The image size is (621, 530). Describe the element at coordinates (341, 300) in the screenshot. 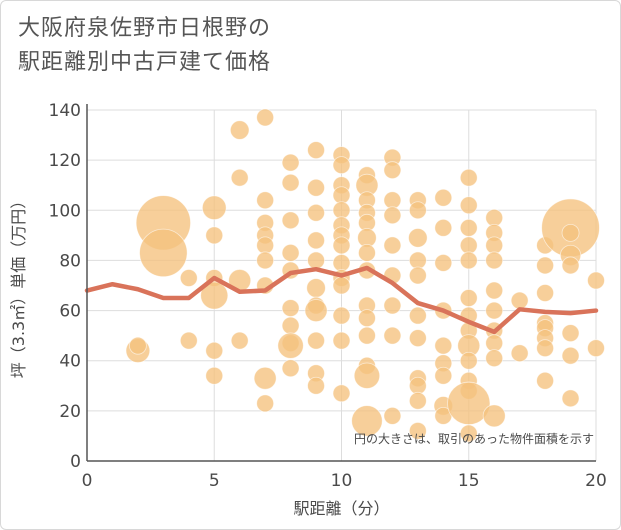

I see `average-line-group` at that location.